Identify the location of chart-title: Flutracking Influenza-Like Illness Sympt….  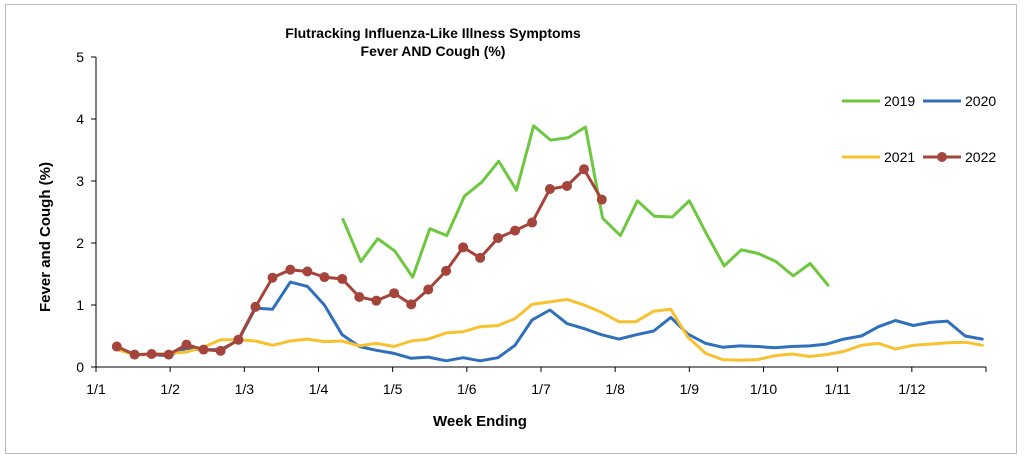
(433, 42).